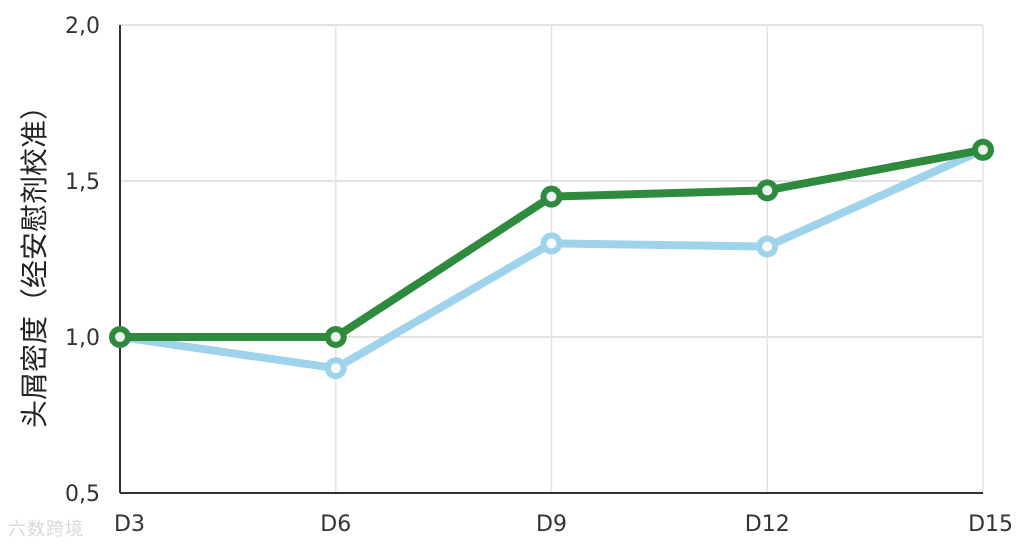 The image size is (1029, 549). What do you see at coordinates (129, 524) in the screenshot?
I see `x-tick-label: D3` at bounding box center [129, 524].